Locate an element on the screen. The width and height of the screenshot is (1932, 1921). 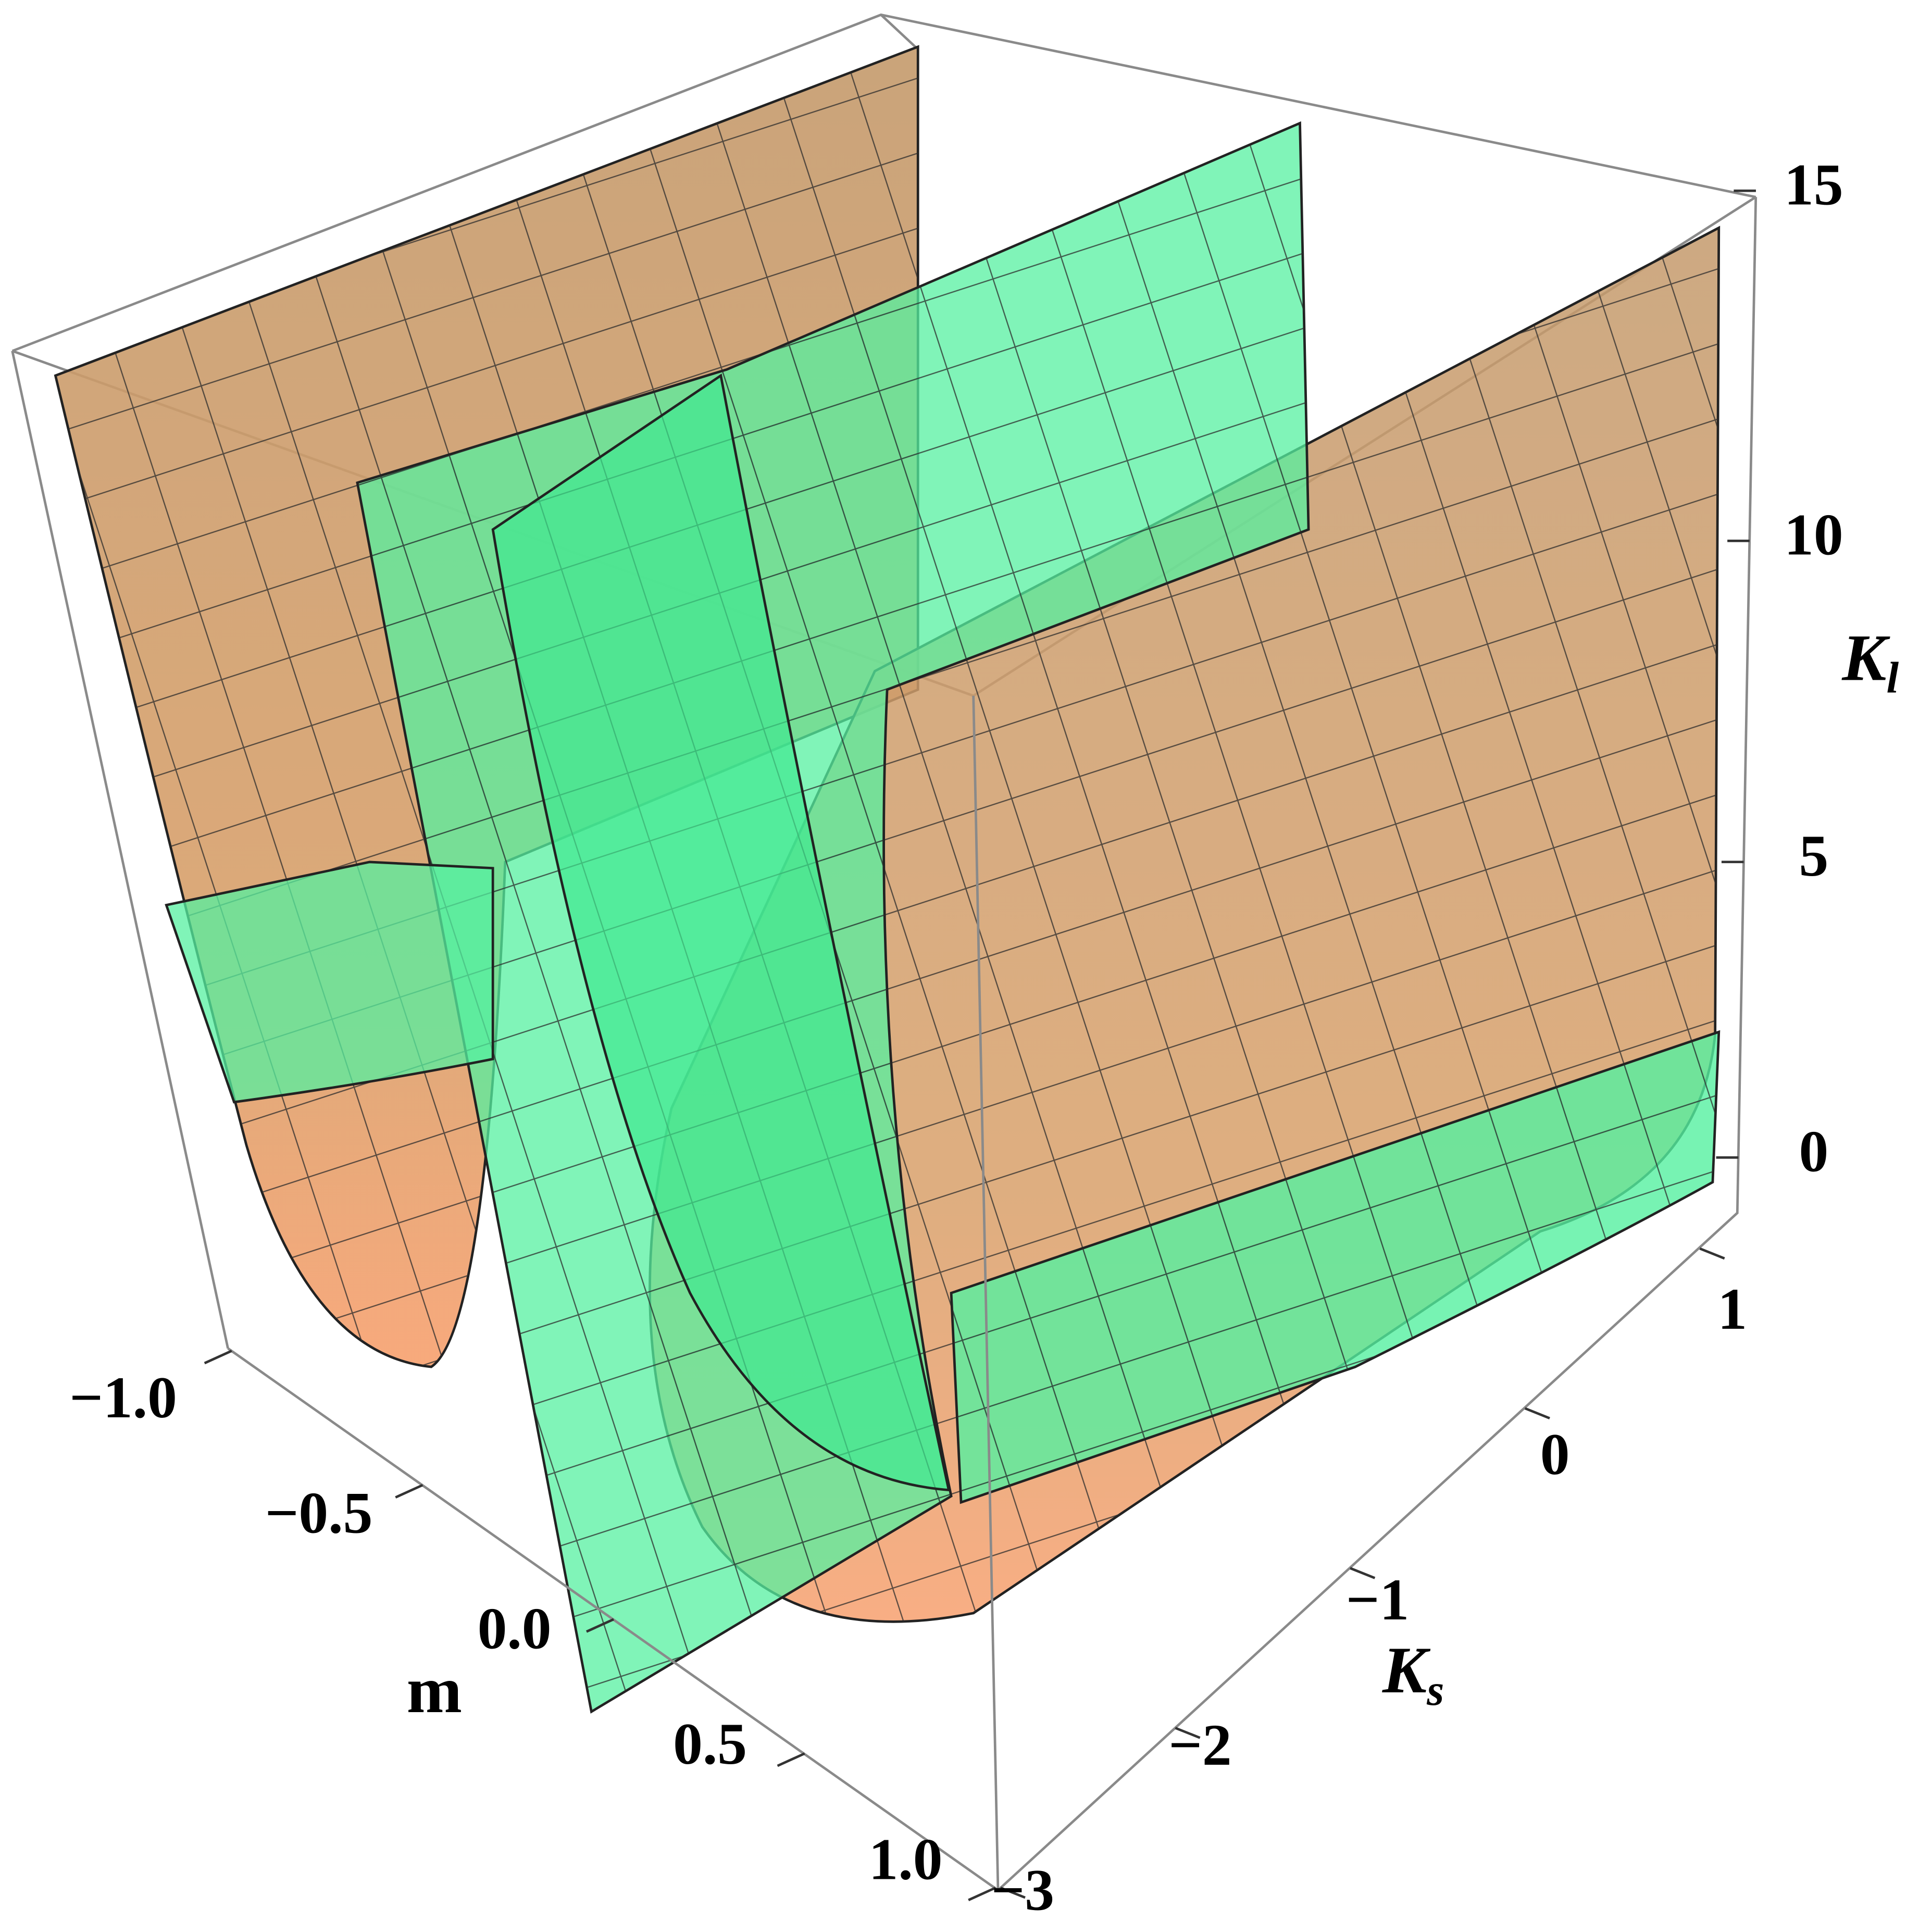
x-tick-label: 0.0 is located at coordinates (515, 1628).